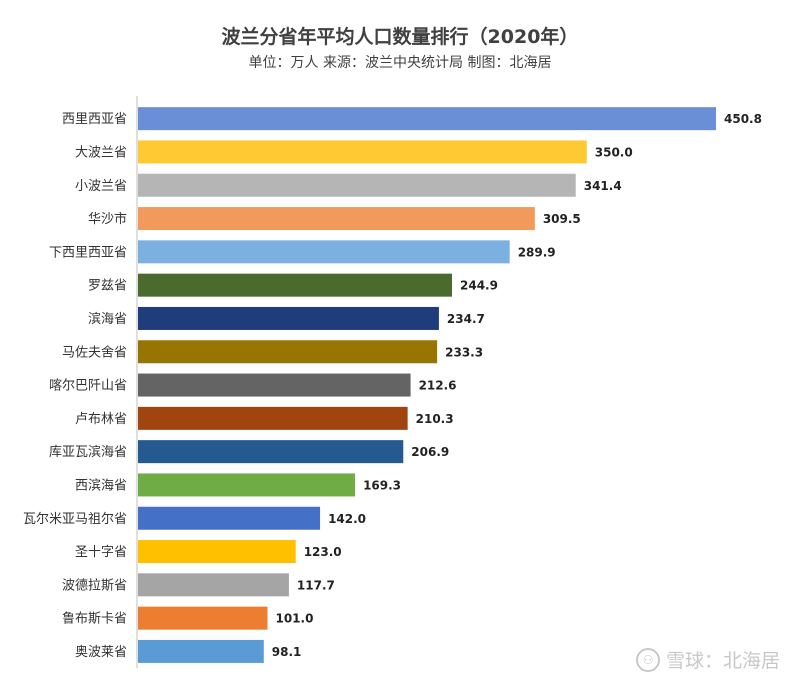 This screenshot has width=800, height=683. I want to click on value-label: 289.9, so click(537, 252).